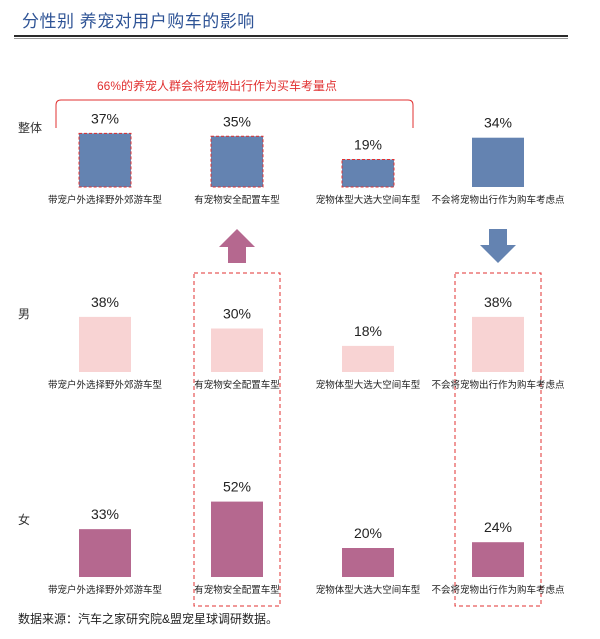  I want to click on category-label-female-2: 宠物体型大选大空间车型, so click(368, 590).